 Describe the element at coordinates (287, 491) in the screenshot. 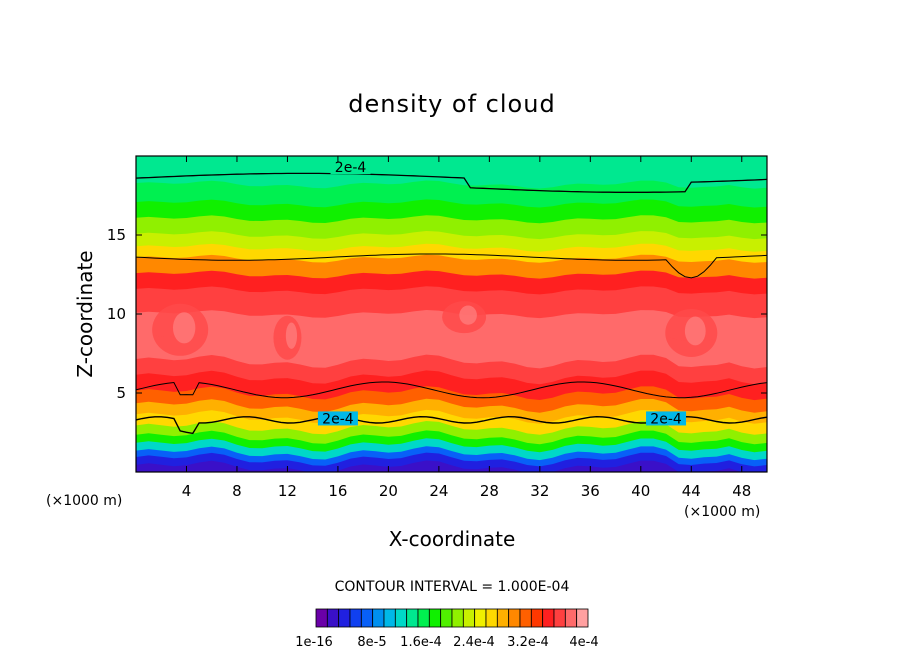

I see `x-tick-label: 12` at that location.